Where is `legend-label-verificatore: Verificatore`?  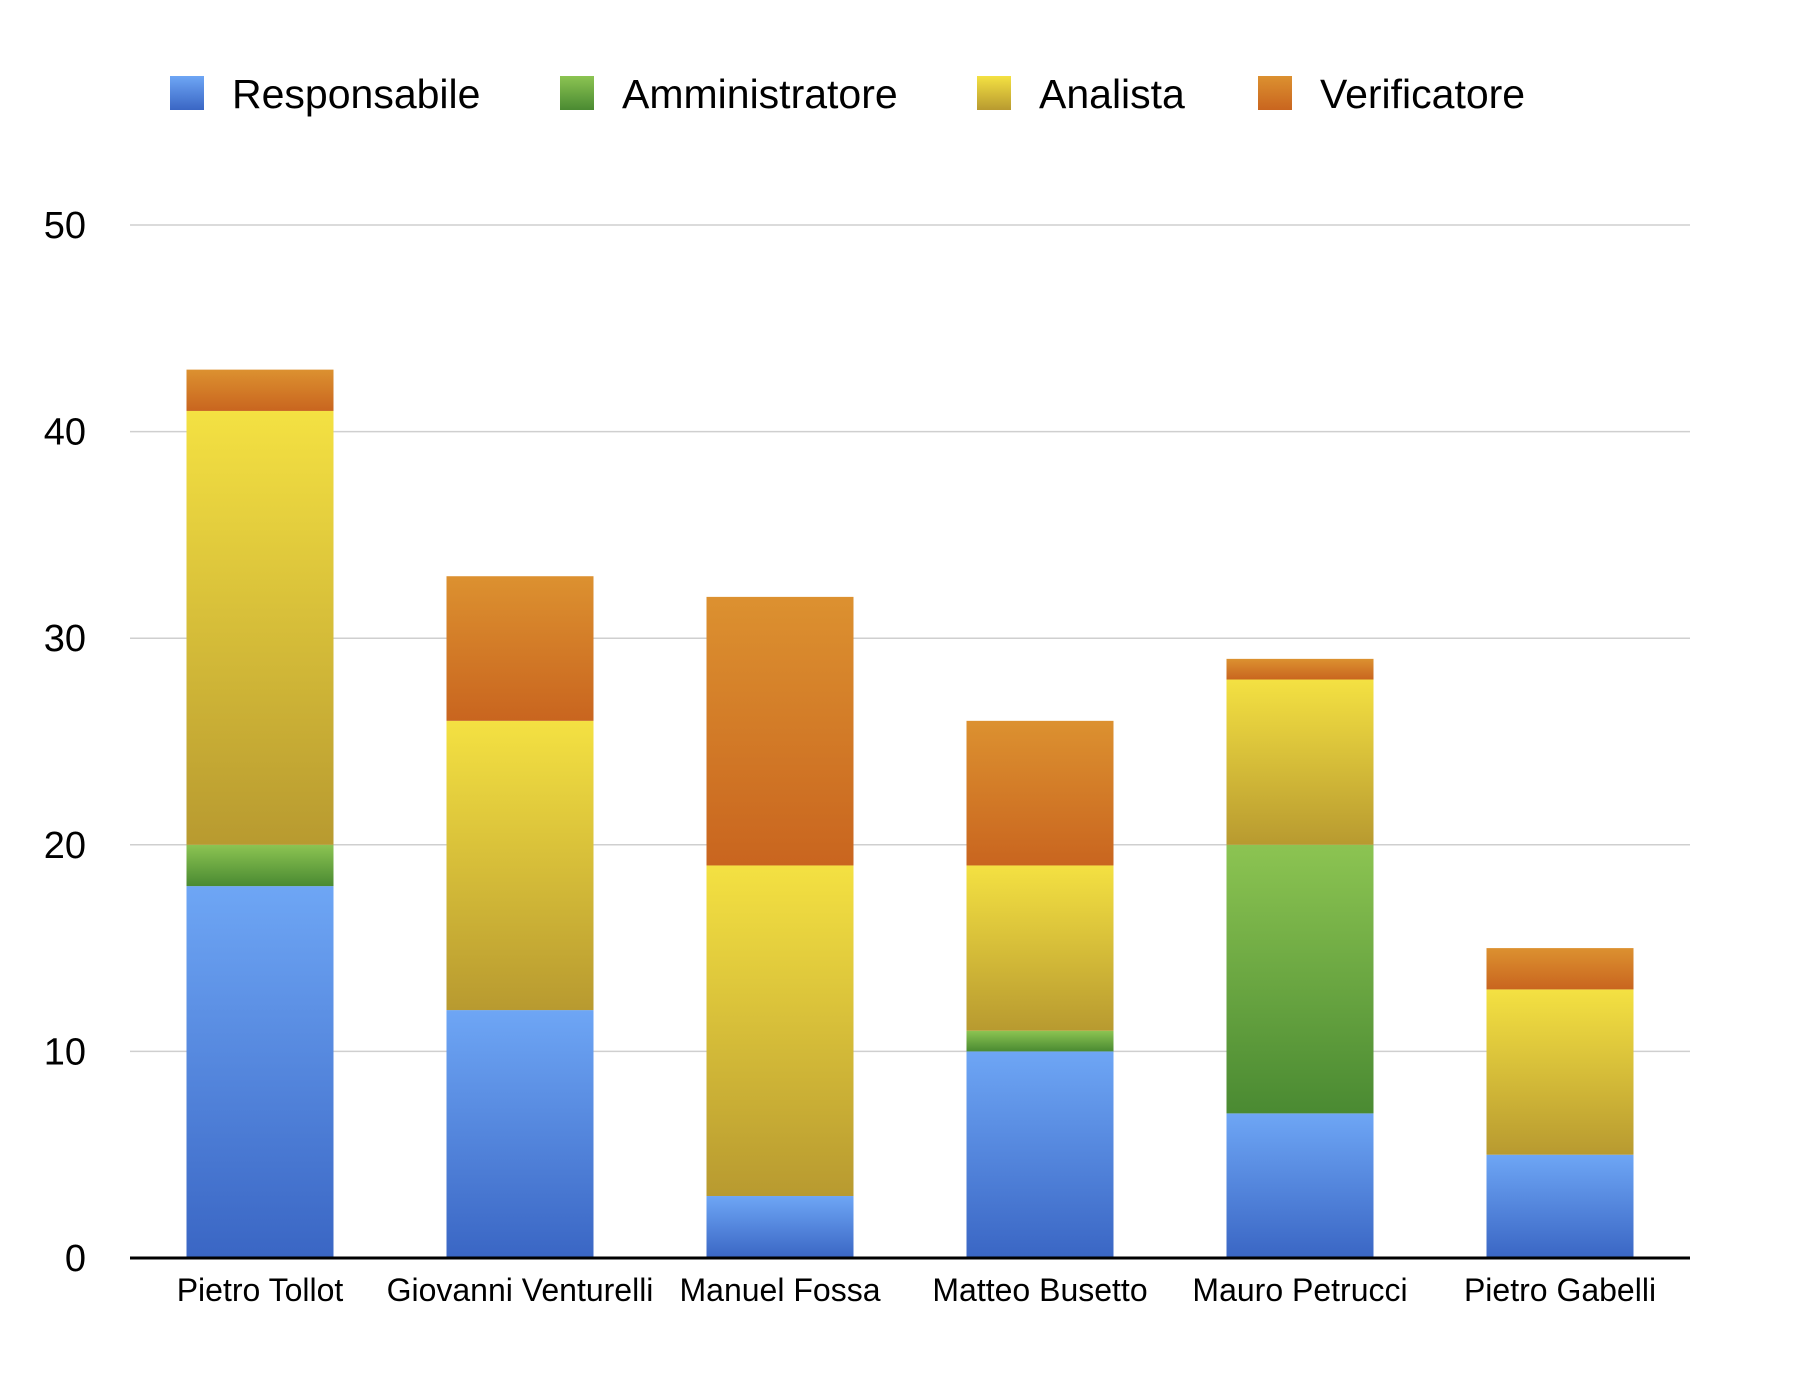 legend-label-verificatore: Verificatore is located at coordinates (1422, 94).